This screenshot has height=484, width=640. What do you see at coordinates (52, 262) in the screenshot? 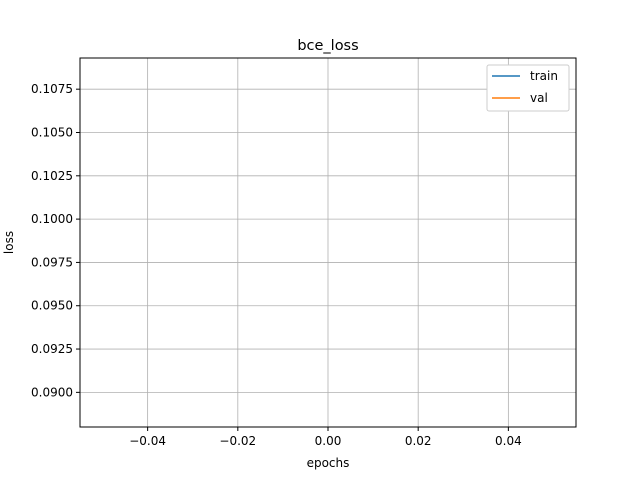
I see `y-tick-label: 0.0975` at bounding box center [52, 262].